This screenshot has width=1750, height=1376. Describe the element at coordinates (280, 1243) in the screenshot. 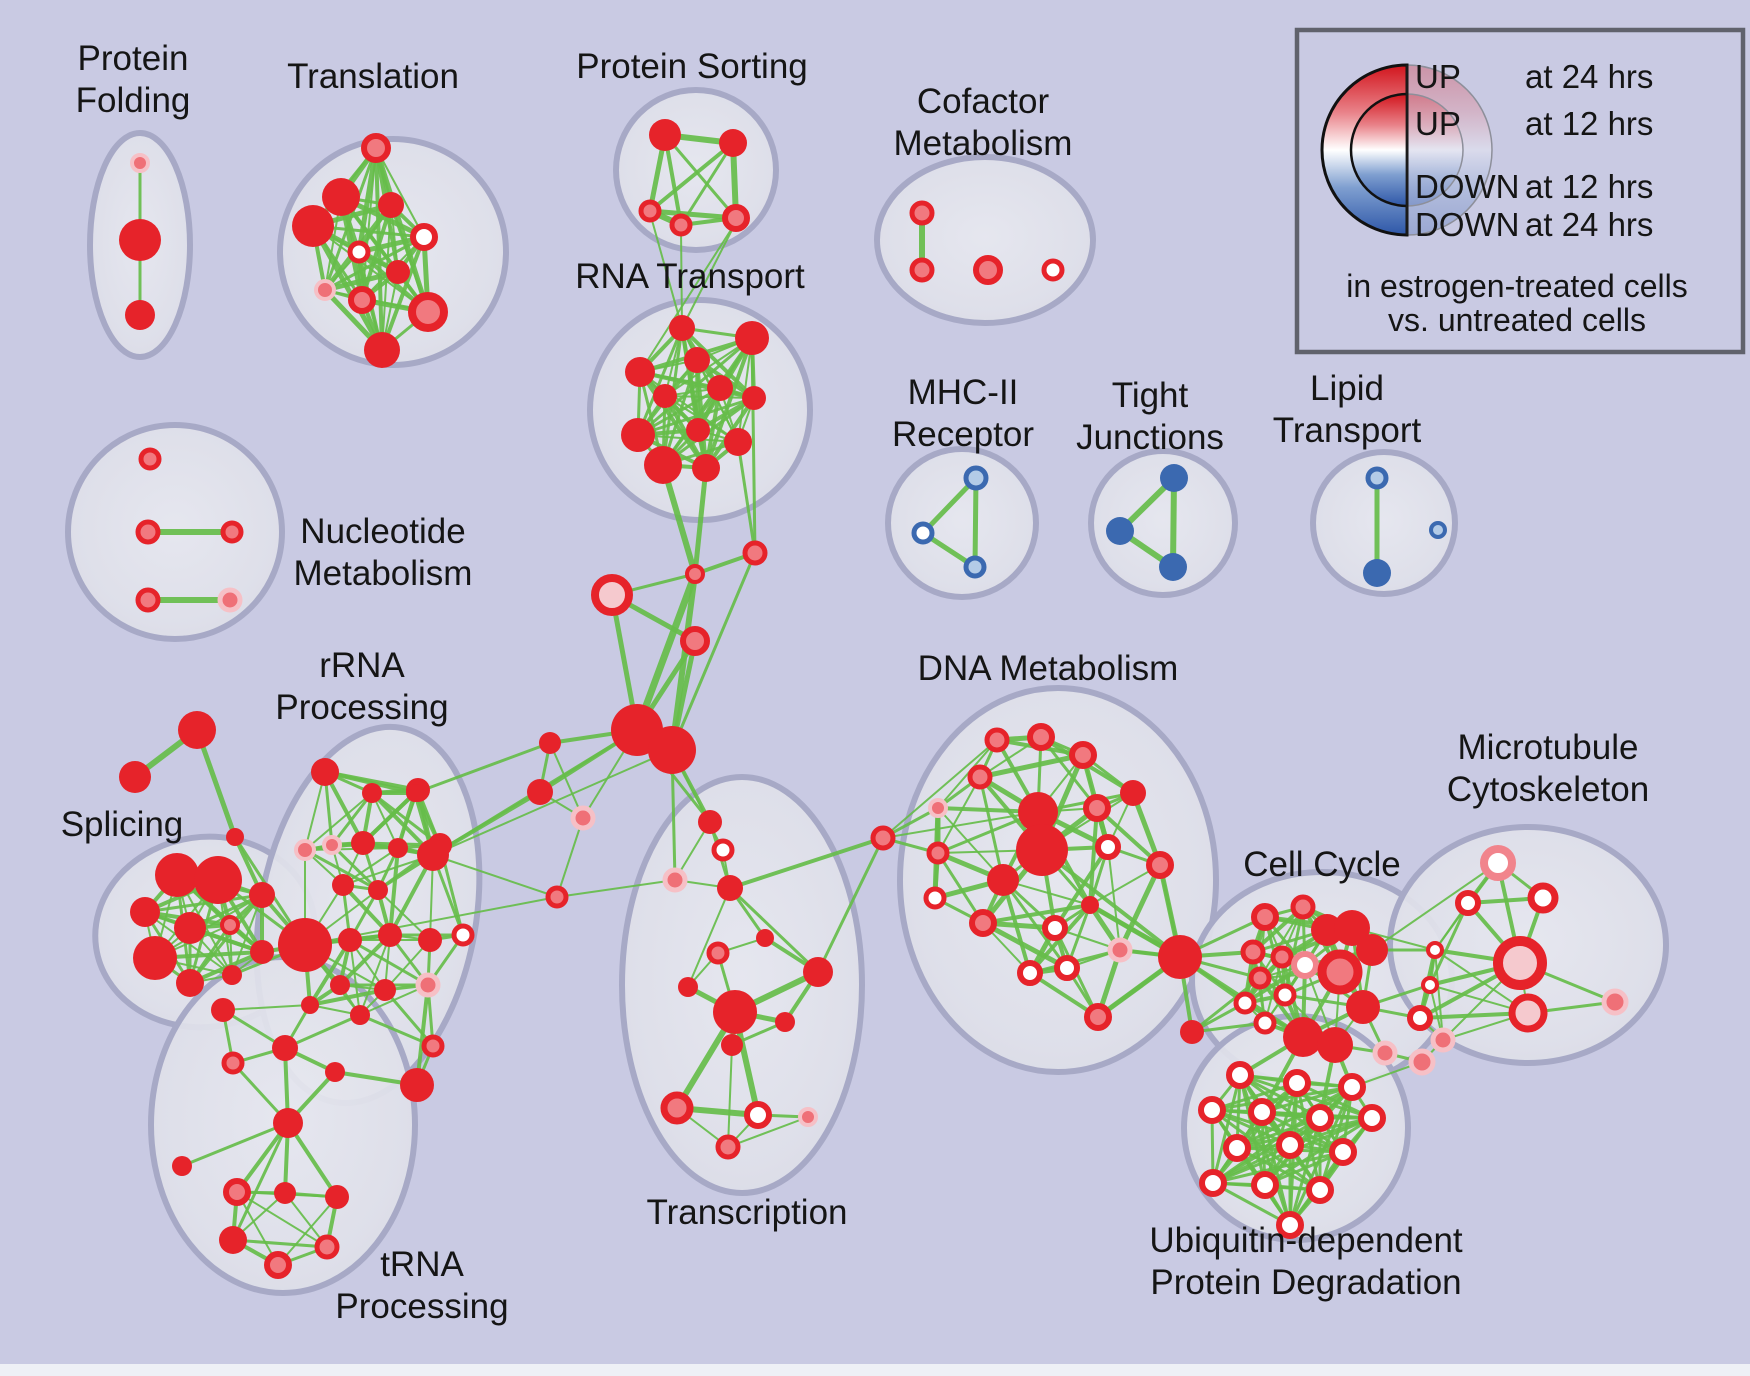

I see `edge-trna-processing` at that location.